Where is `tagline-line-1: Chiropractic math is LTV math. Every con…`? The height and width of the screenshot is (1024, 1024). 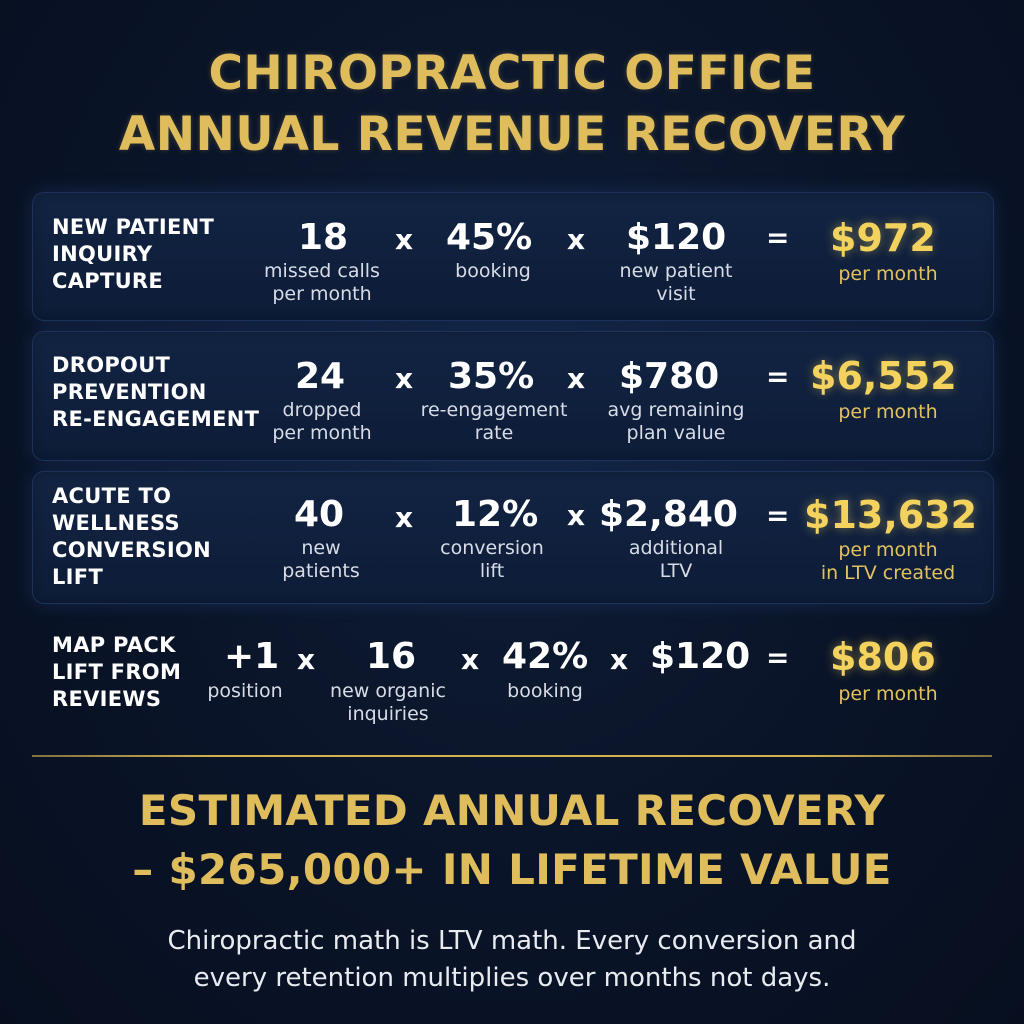
tagline-line-1: Chiropractic math is LTV math. Every con… is located at coordinates (512, 941).